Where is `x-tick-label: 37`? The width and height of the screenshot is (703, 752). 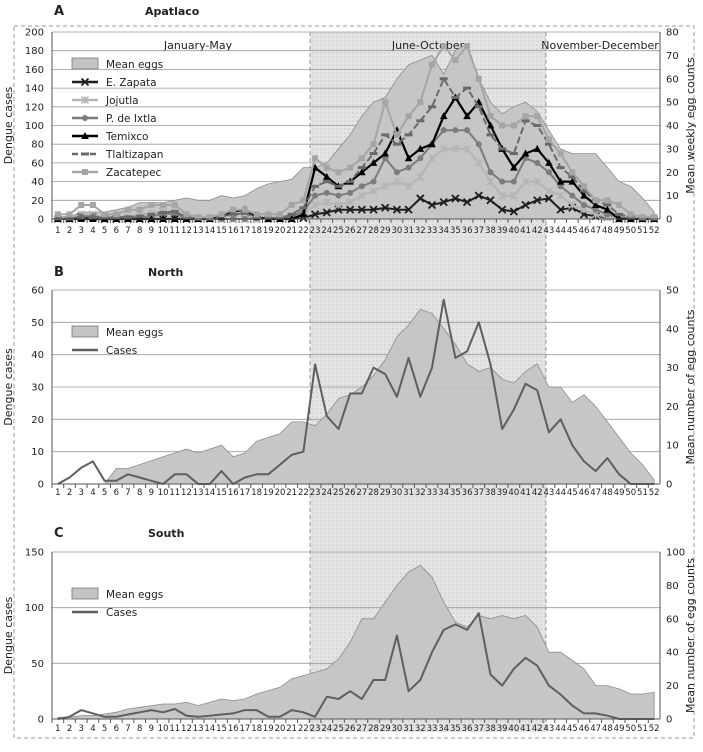
x-tick-label: 37 is located at coordinates (478, 729).